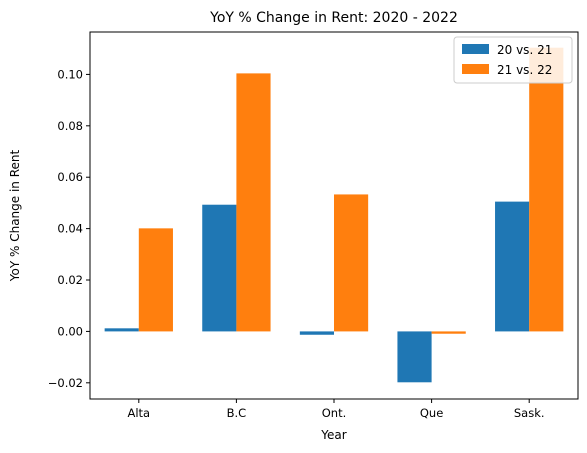 This screenshot has height=453, width=587. What do you see at coordinates (70, 126) in the screenshot?
I see `y-tick-label: 0.08` at bounding box center [70, 126].